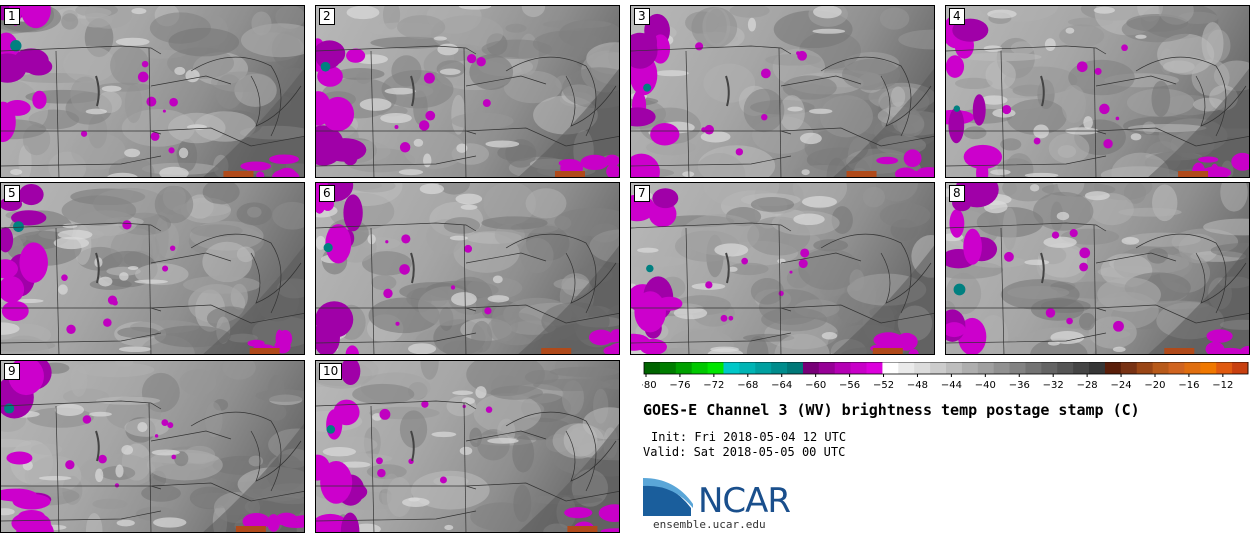 The width and height of the screenshot is (1260, 533). I want to click on cold-cloud-top, so click(328, 248).